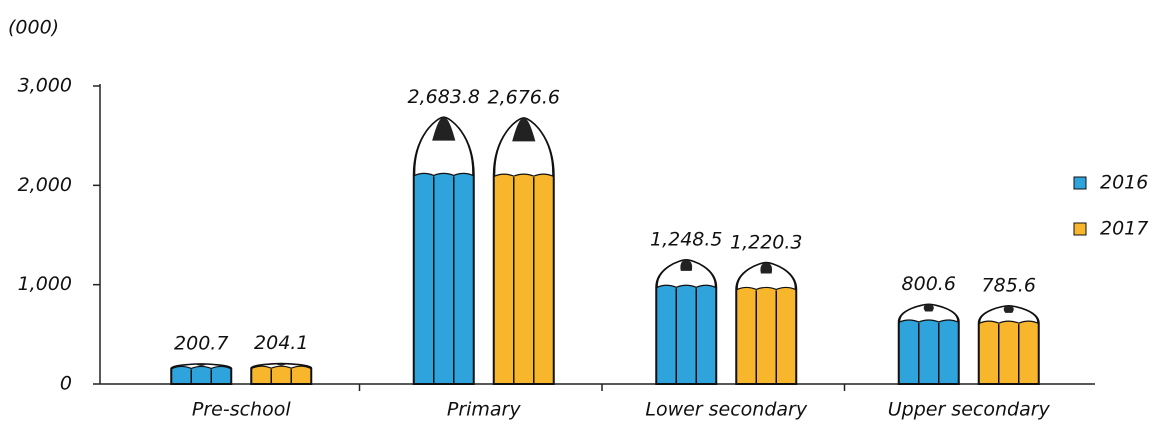 This screenshot has height=421, width=1161. I want to click on x-tick-label: Pre-school, so click(241, 410).